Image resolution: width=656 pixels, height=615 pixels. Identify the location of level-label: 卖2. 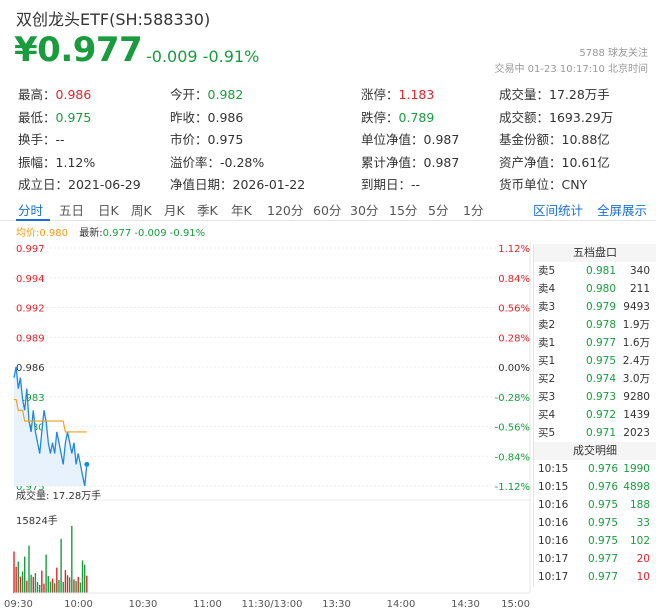
(547, 325).